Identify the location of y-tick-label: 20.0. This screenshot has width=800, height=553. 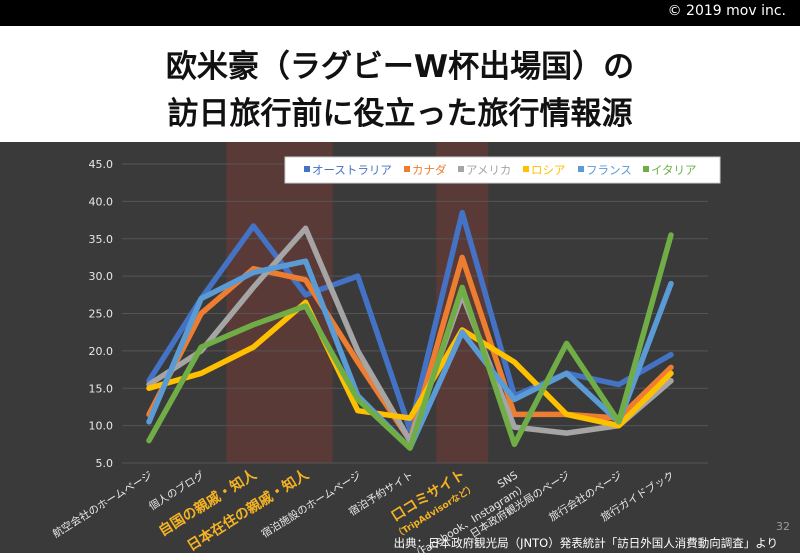
(101, 351).